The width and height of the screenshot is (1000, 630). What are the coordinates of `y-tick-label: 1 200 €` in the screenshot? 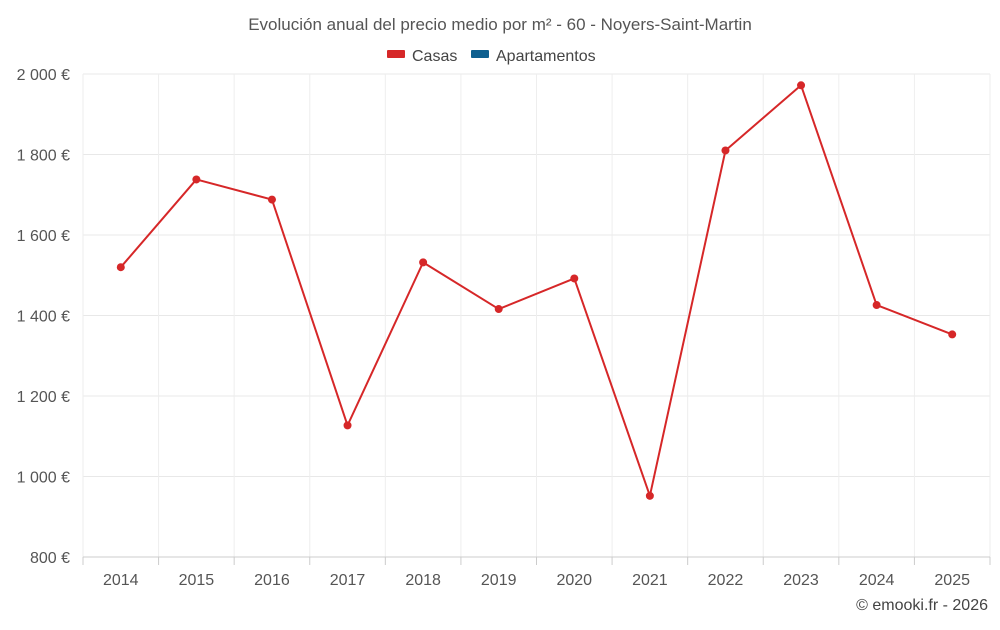 It's located at (43, 397).